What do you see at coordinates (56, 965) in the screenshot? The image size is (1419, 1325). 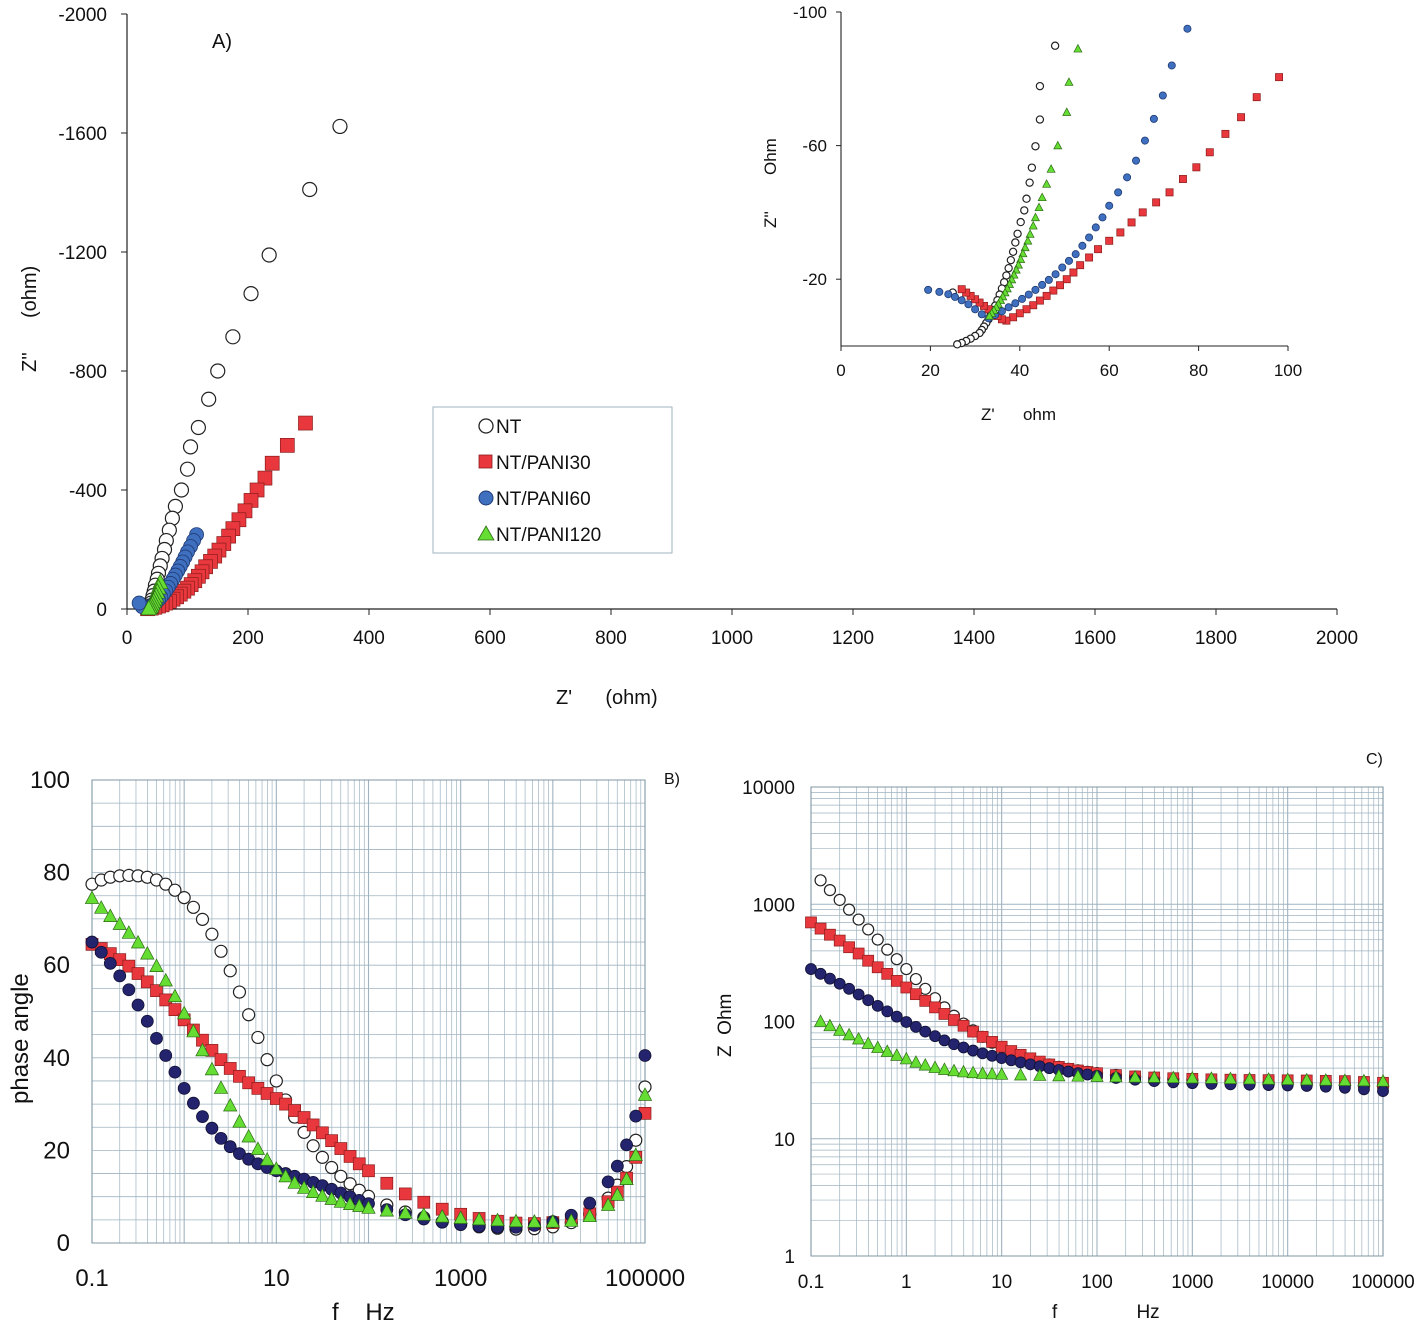 I see `y-tick-label: 60` at bounding box center [56, 965].